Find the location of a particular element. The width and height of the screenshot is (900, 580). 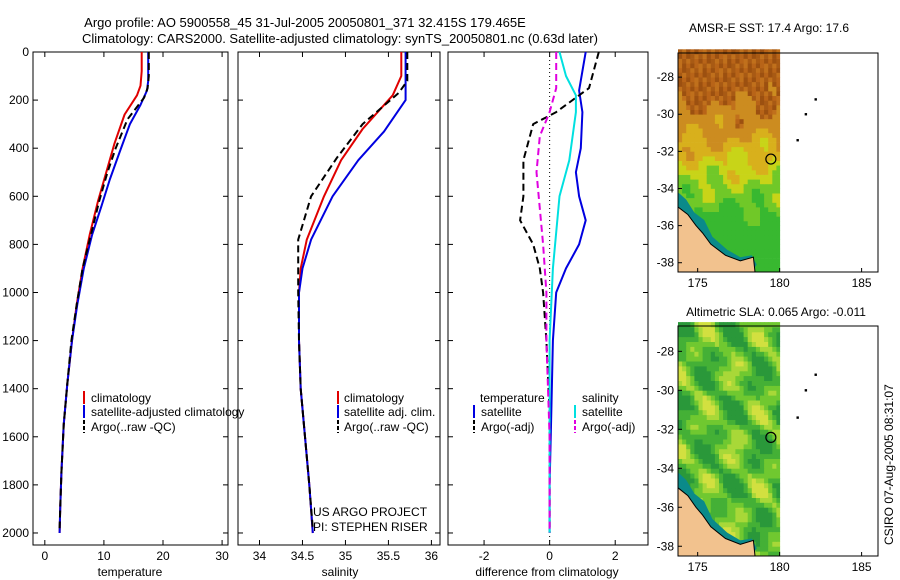

side-stamp: CSIRO 07-Aug-2005 08:31:07 is located at coordinates (889, 464).